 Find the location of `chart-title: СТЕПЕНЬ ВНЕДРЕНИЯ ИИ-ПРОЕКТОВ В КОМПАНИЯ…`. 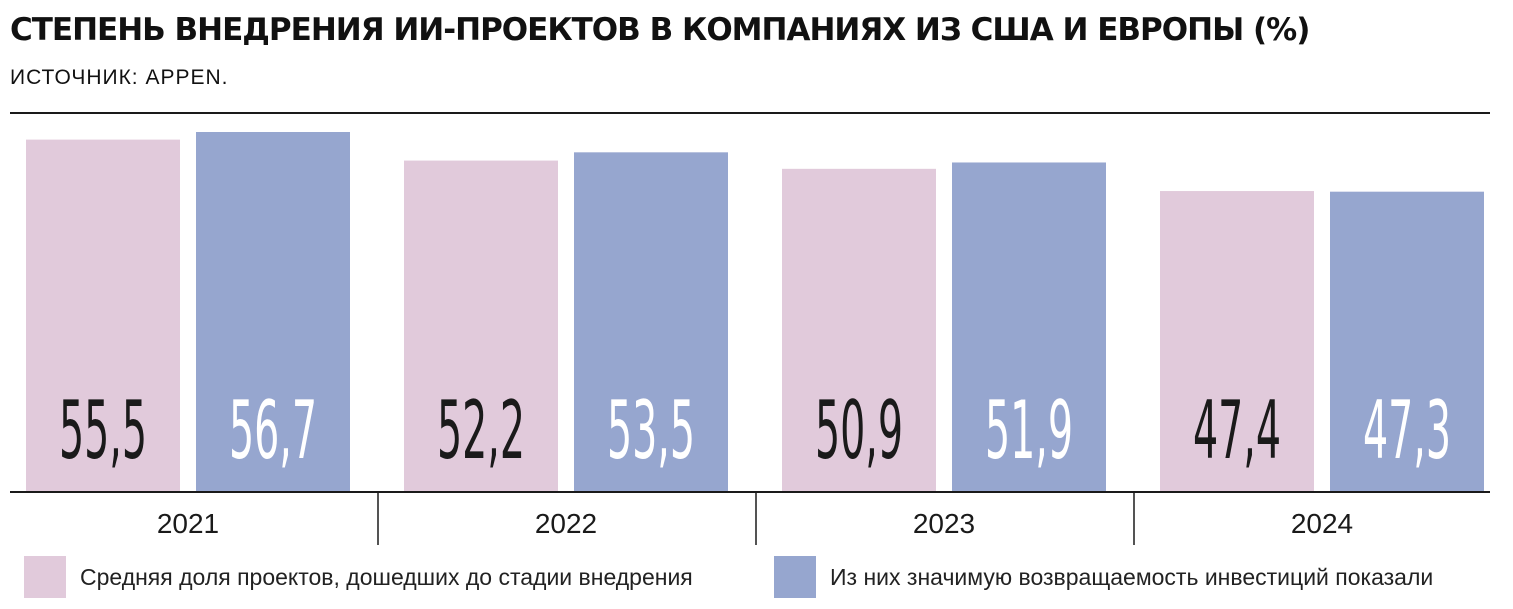

chart-title: СТЕПЕНЬ ВНЕДРЕНИЯ ИИ-ПРОЕКТОВ В КОМПАНИЯ… is located at coordinates (660, 30).